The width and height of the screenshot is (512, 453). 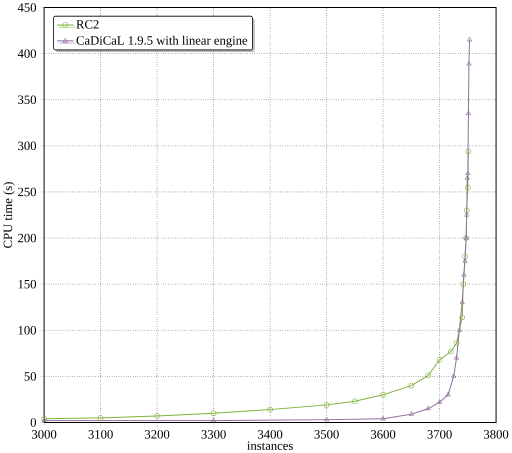 What do you see at coordinates (30, 376) in the screenshot?
I see `y-tick-label: 50` at bounding box center [30, 376].